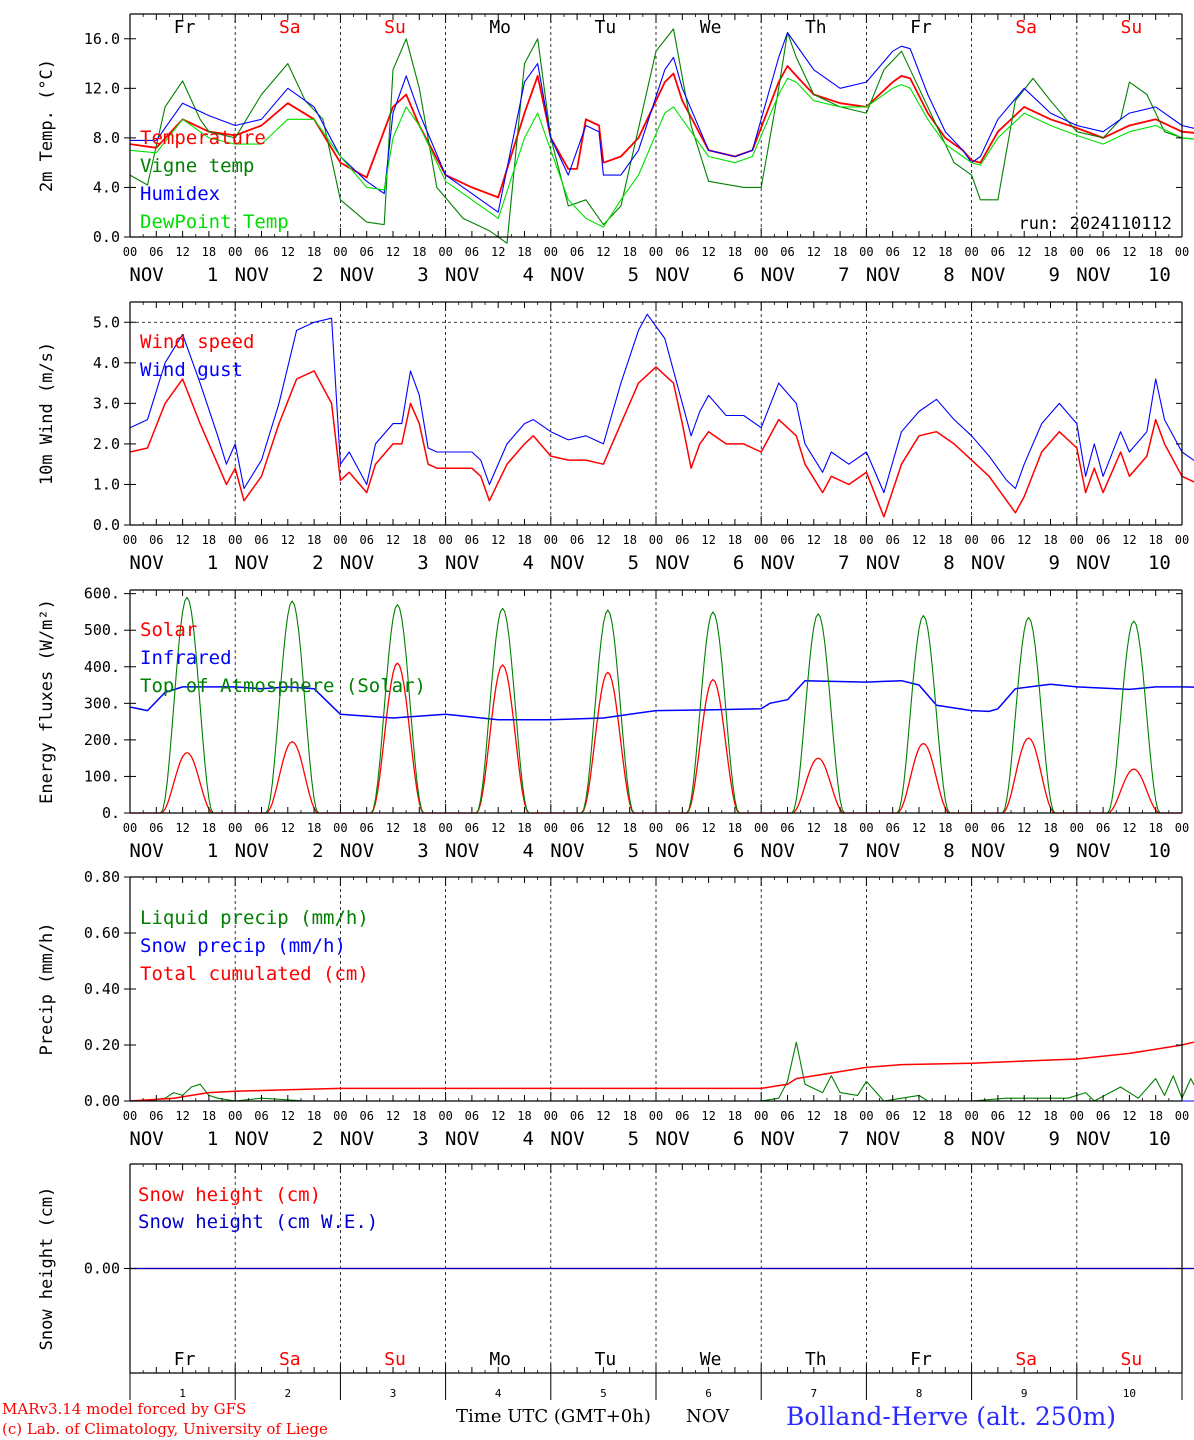  What do you see at coordinates (106, 363) in the screenshot?
I see `y-tick-label: 4.0` at bounding box center [106, 363].